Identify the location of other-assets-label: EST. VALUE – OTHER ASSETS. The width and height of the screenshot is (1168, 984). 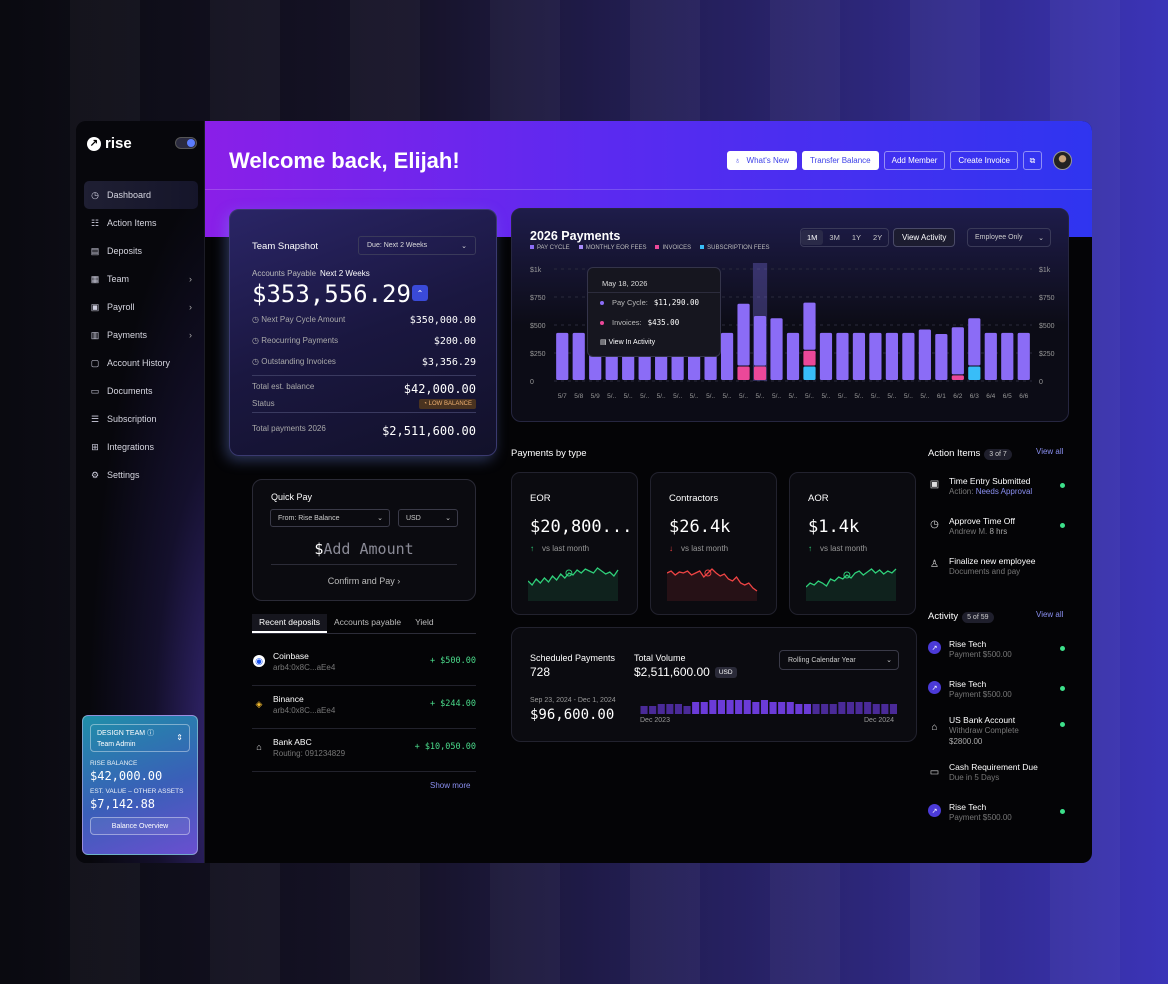
(137, 791).